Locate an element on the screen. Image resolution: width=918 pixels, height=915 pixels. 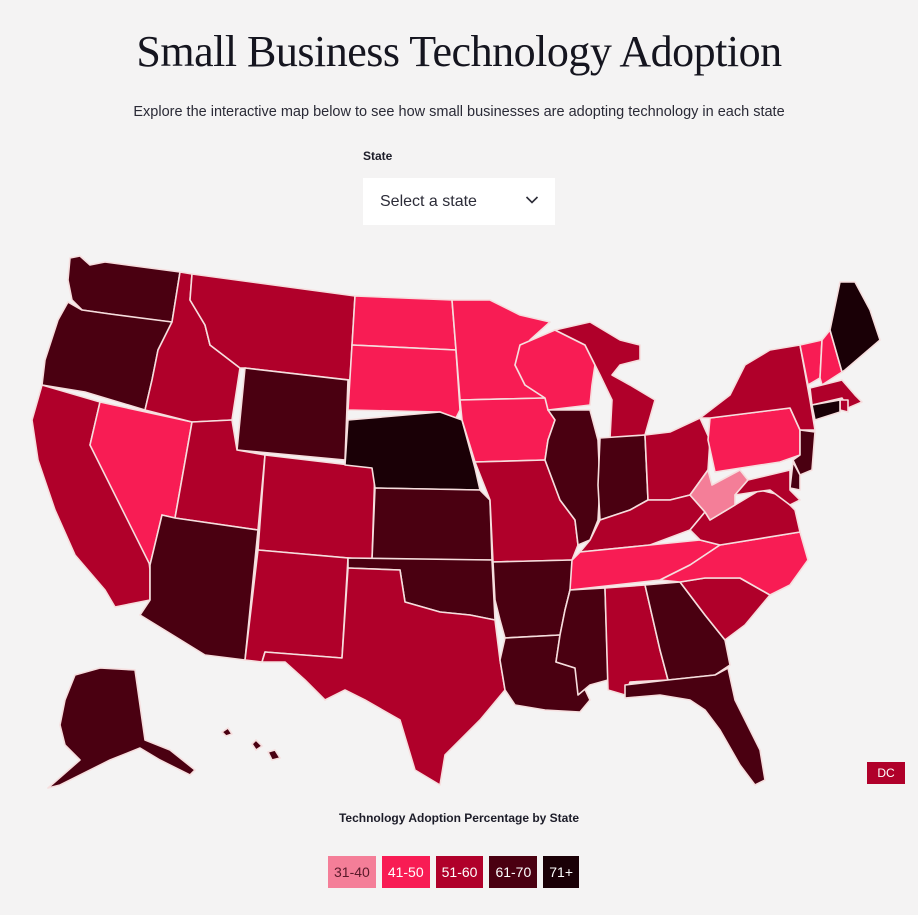
state-TX is located at coordinates (383, 676).